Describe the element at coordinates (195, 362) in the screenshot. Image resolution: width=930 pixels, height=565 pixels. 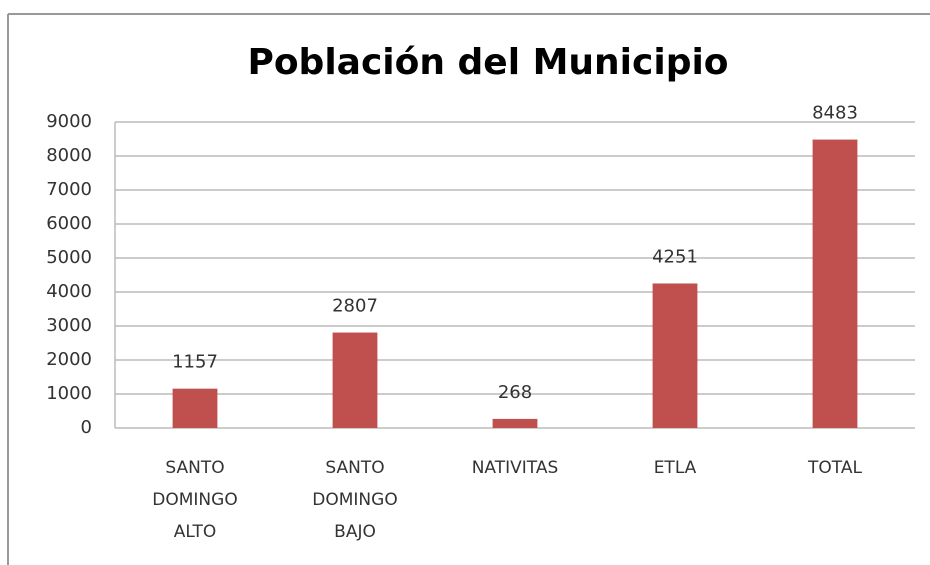
I see `data-label: 1157` at that location.